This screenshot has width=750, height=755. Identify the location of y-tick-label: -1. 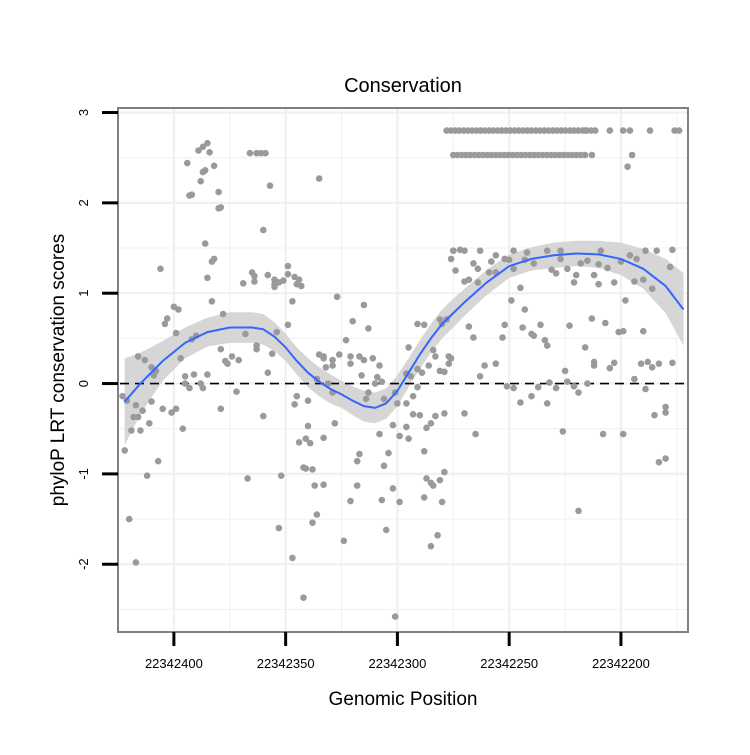
(83, 474).